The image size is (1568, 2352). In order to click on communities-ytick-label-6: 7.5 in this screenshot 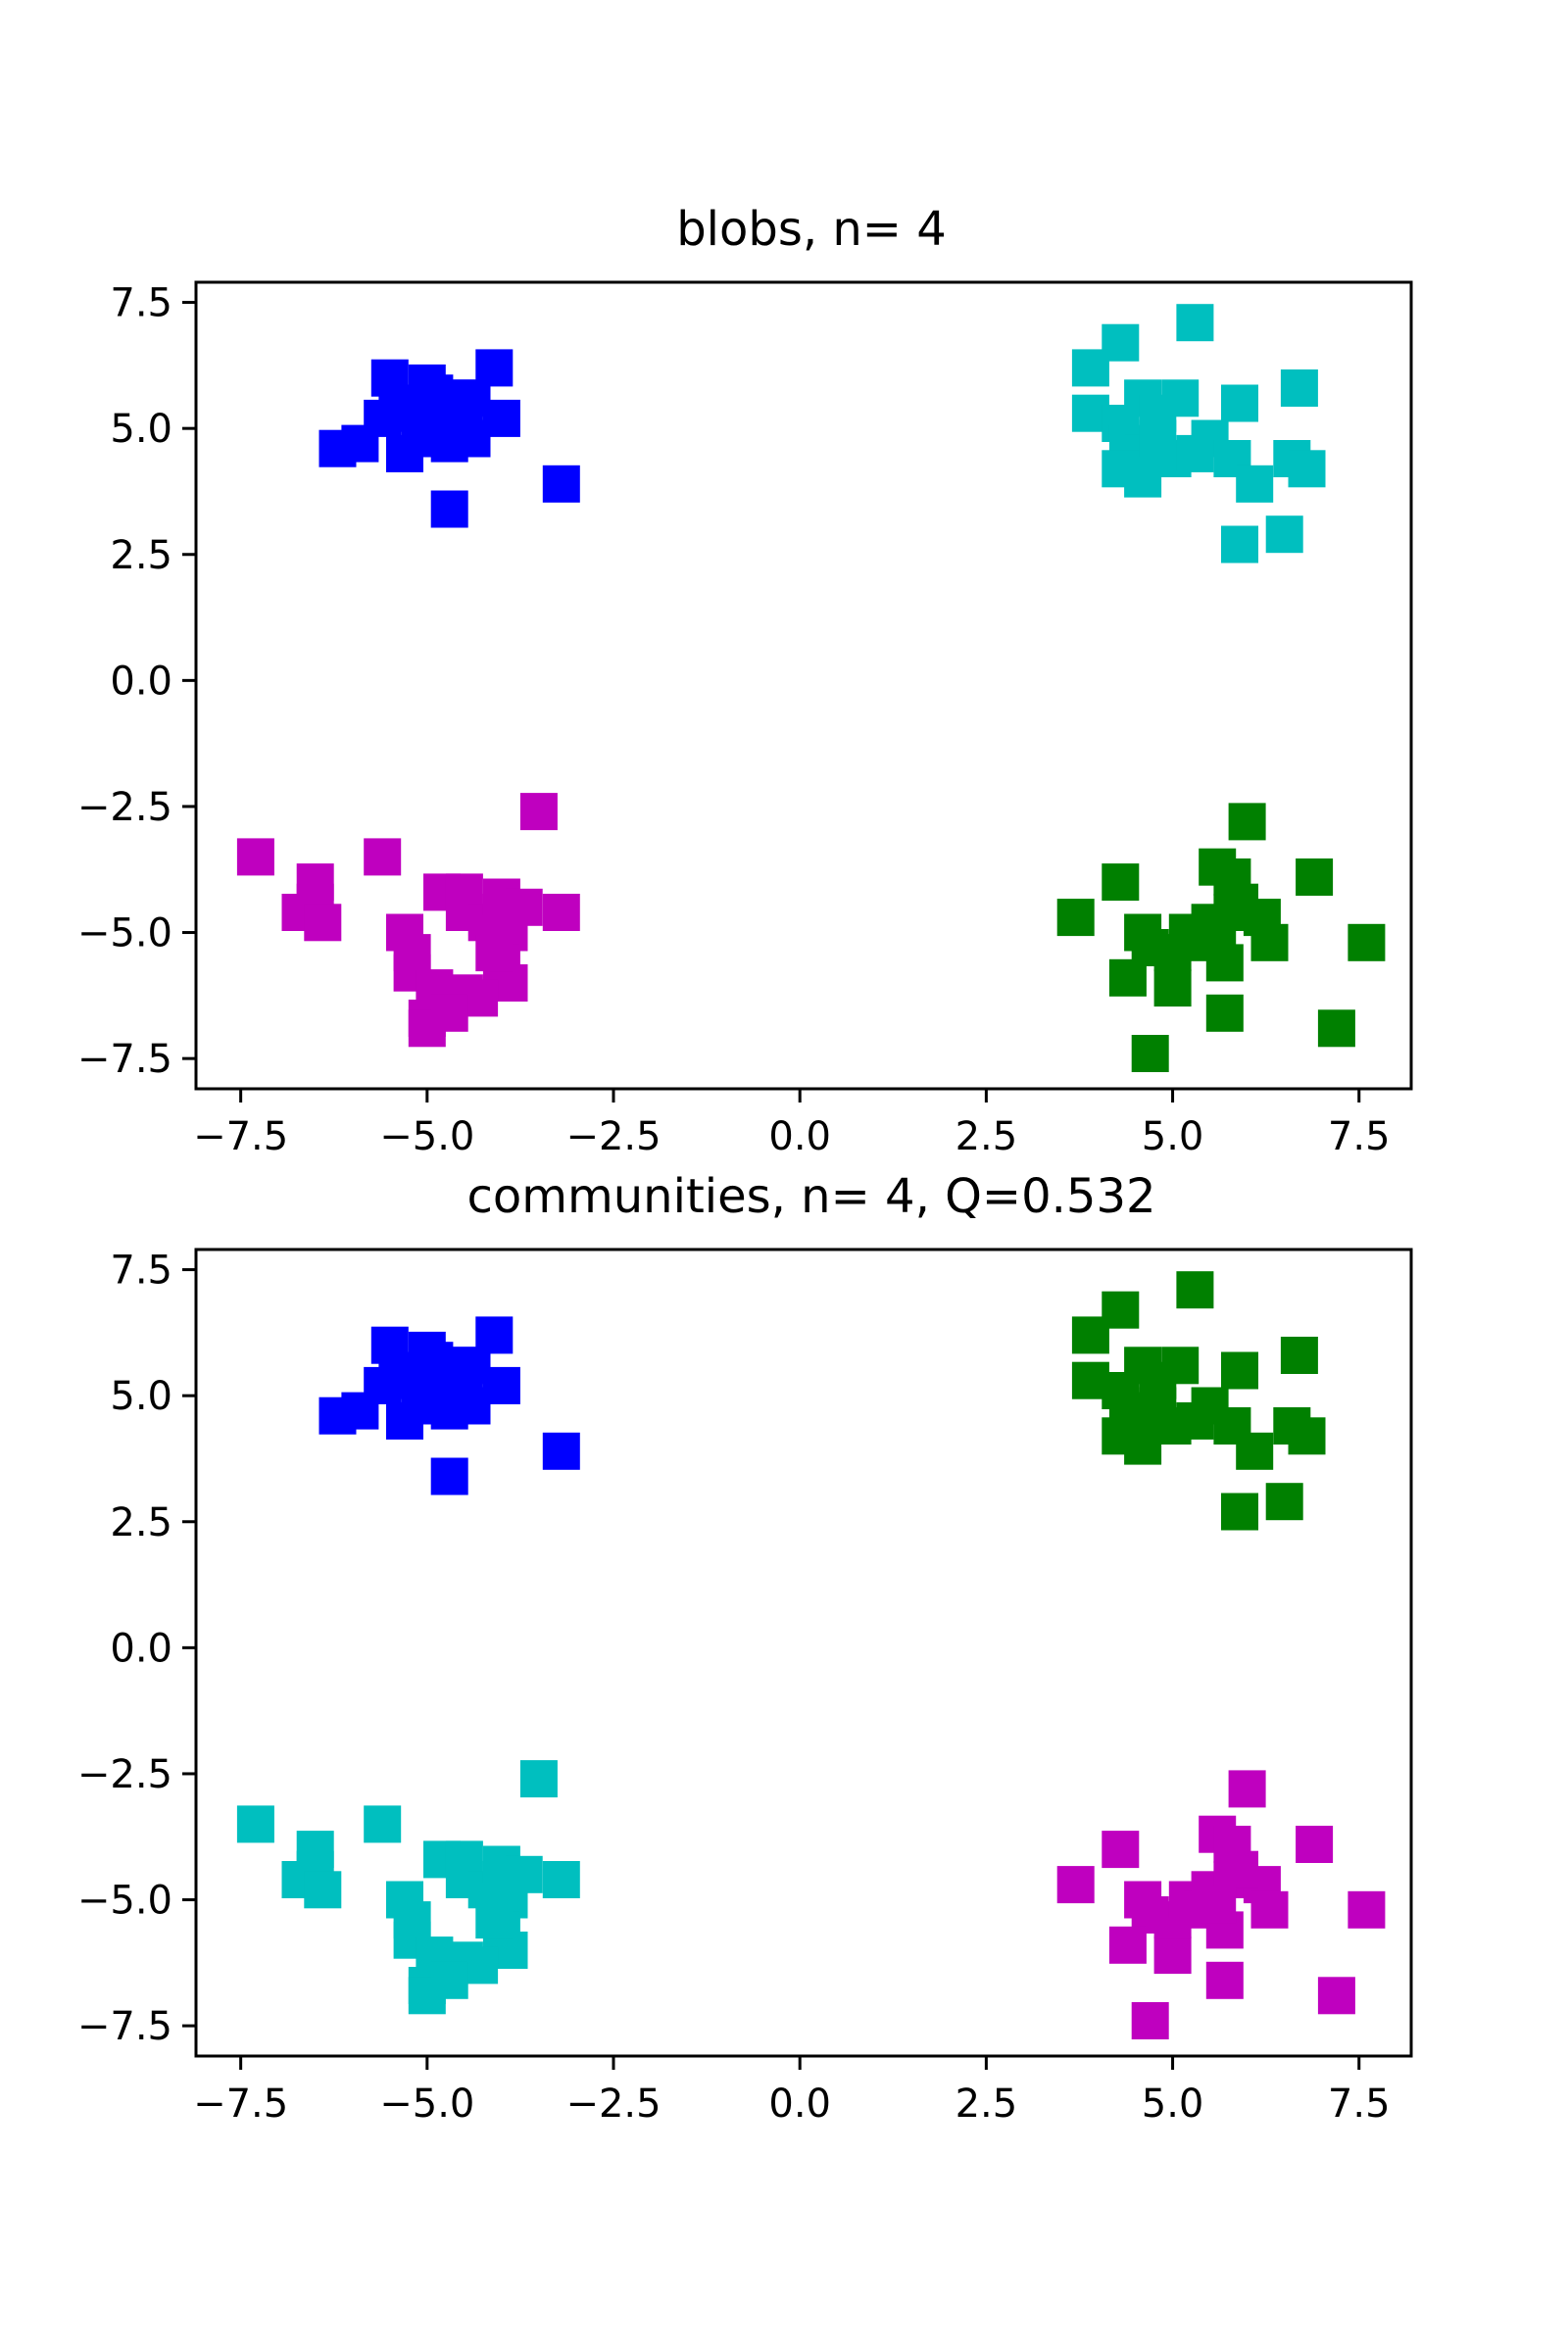, I will do `click(141, 1271)`.